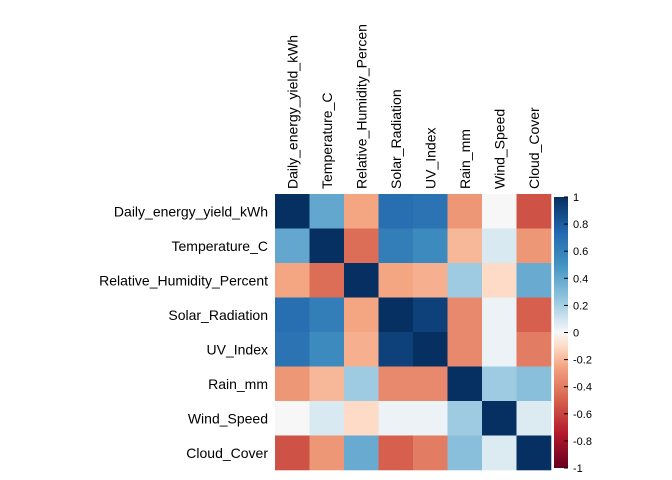 This screenshot has height=480, width=672. I want to click on colorbar-gradient, so click(561, 332).